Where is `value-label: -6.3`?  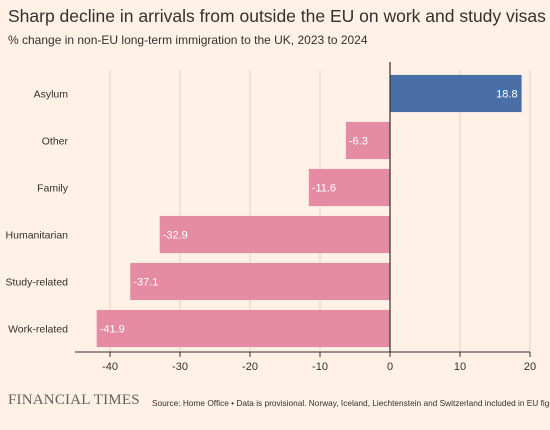 value-label: -6.3 is located at coordinates (358, 142).